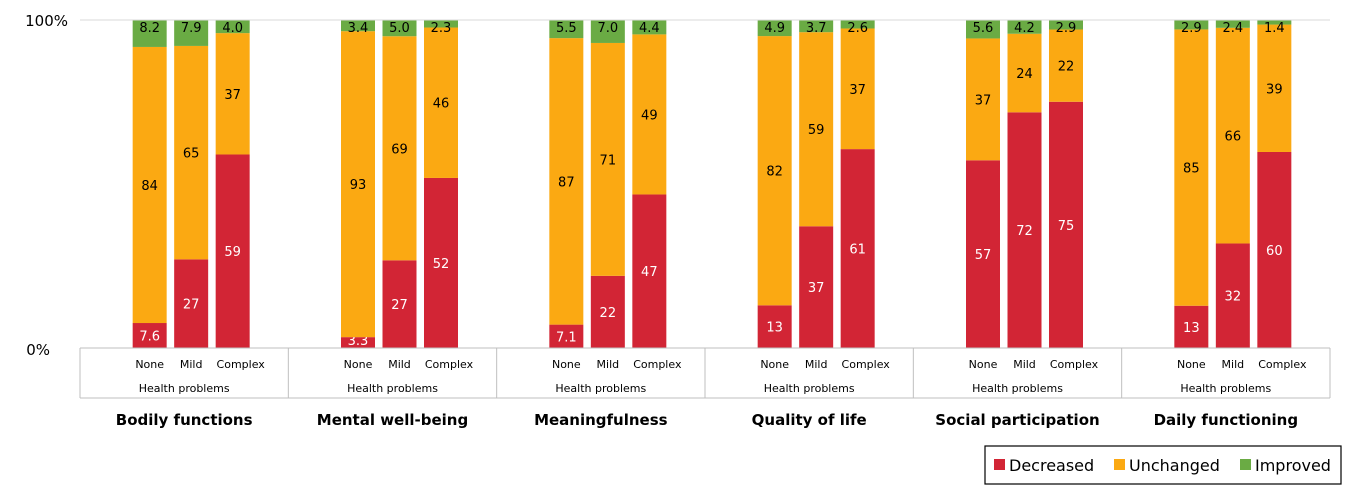 The height and width of the screenshot is (485, 1345). I want to click on data-label-bodily-functions-complex-decreased: 59, so click(232, 252).